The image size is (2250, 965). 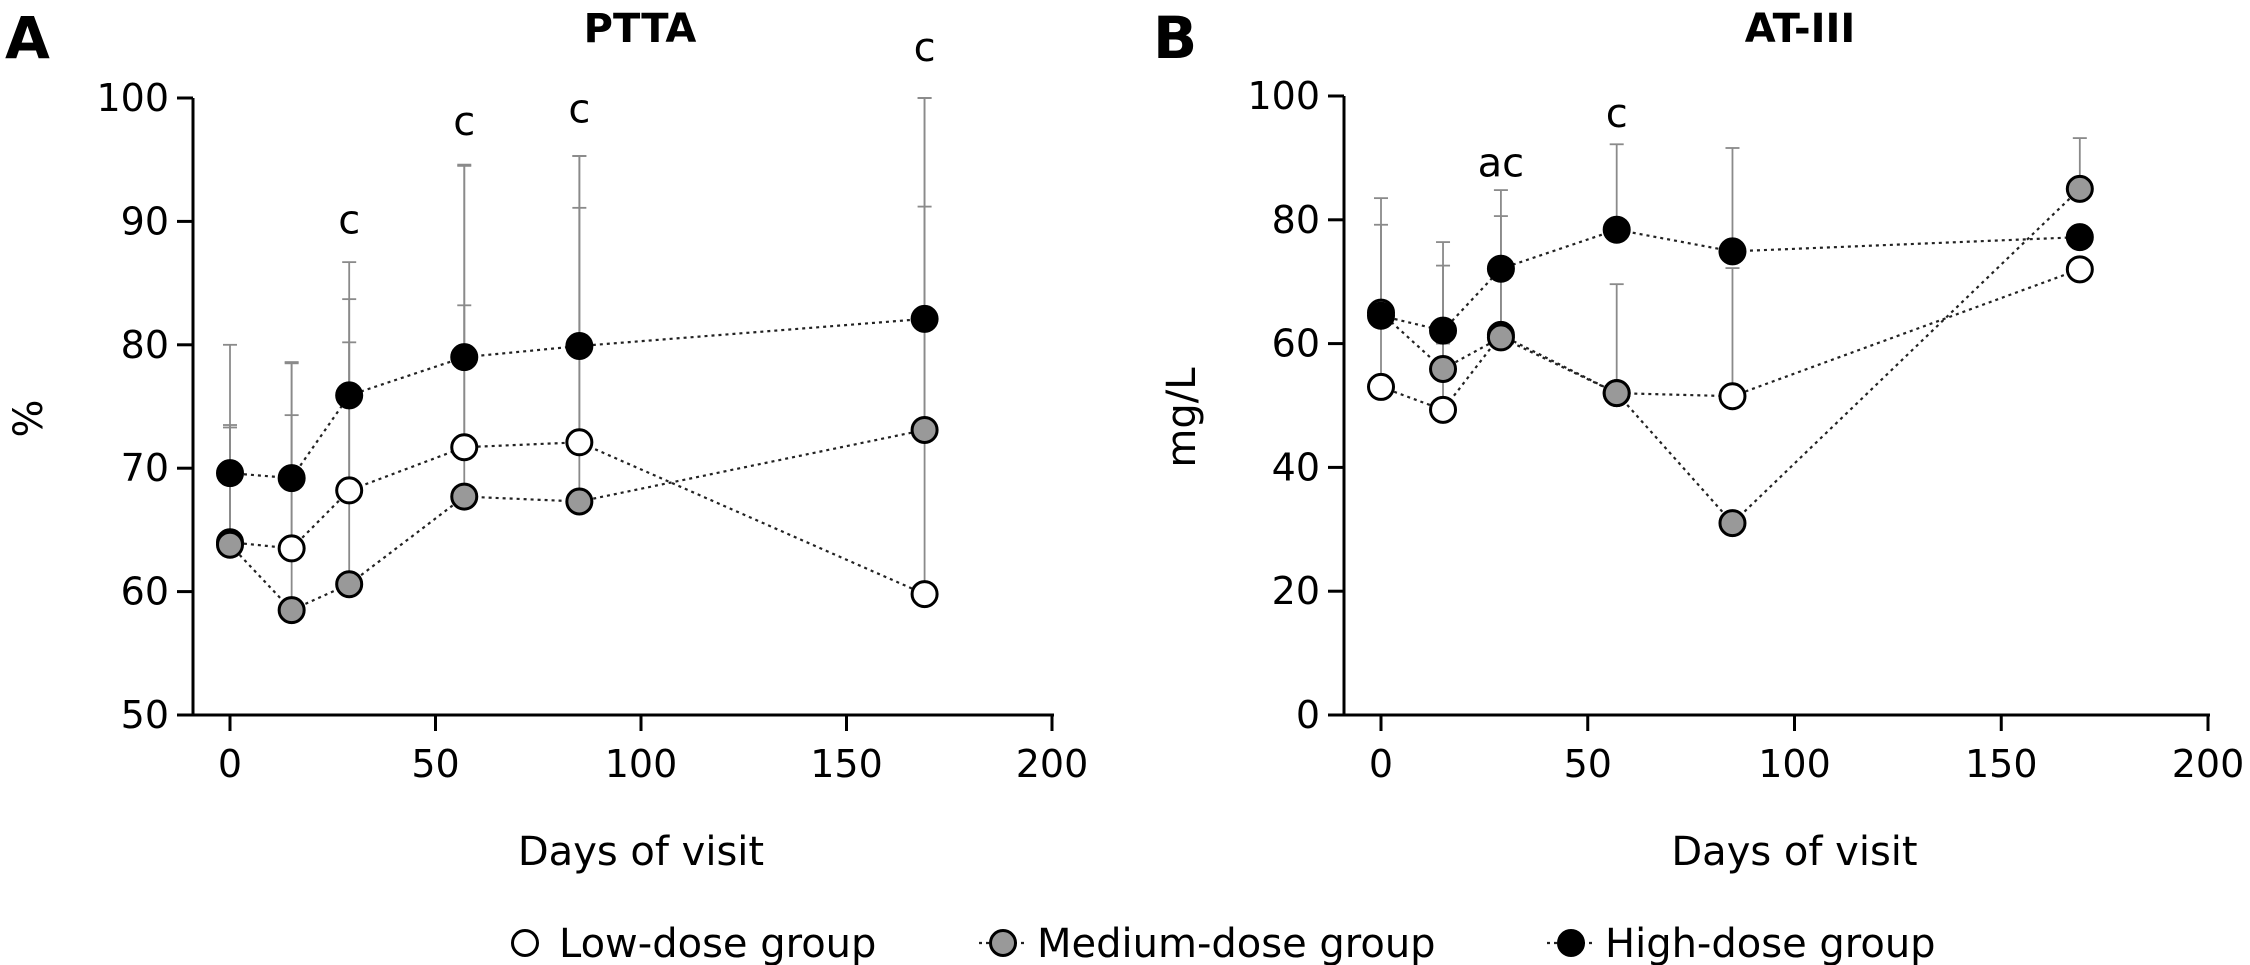 What do you see at coordinates (1501, 163) in the screenshot?
I see `significance-label: ac` at bounding box center [1501, 163].